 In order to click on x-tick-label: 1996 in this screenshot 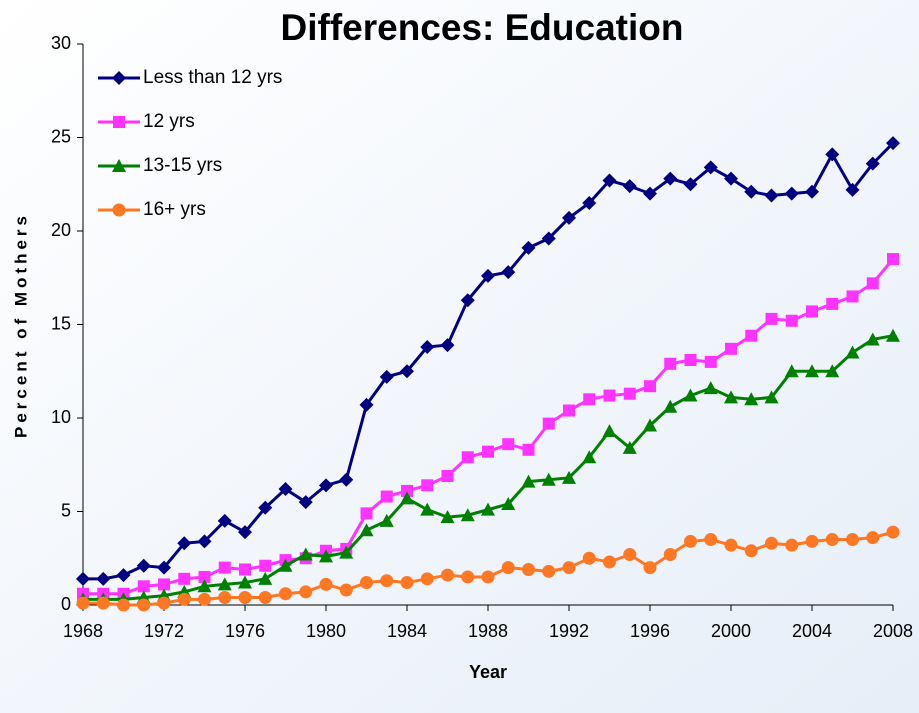, I will do `click(650, 631)`.